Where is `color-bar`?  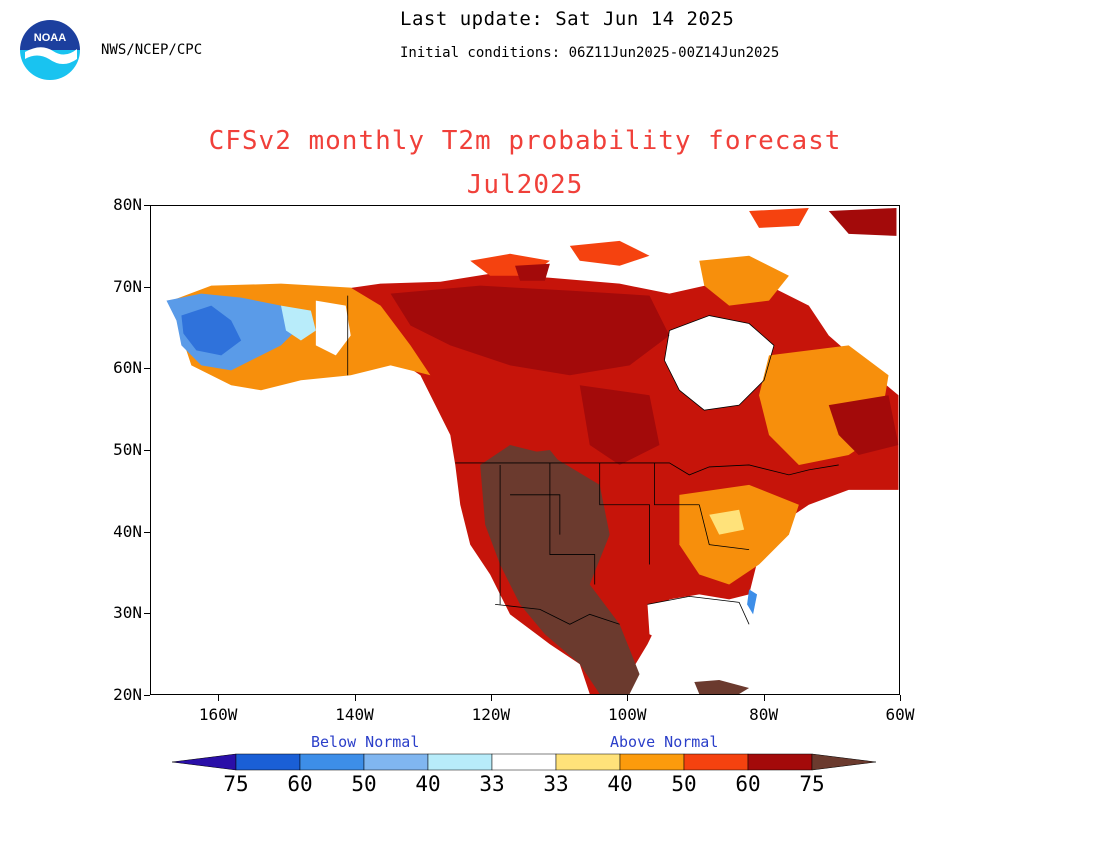 color-bar is located at coordinates (524, 762).